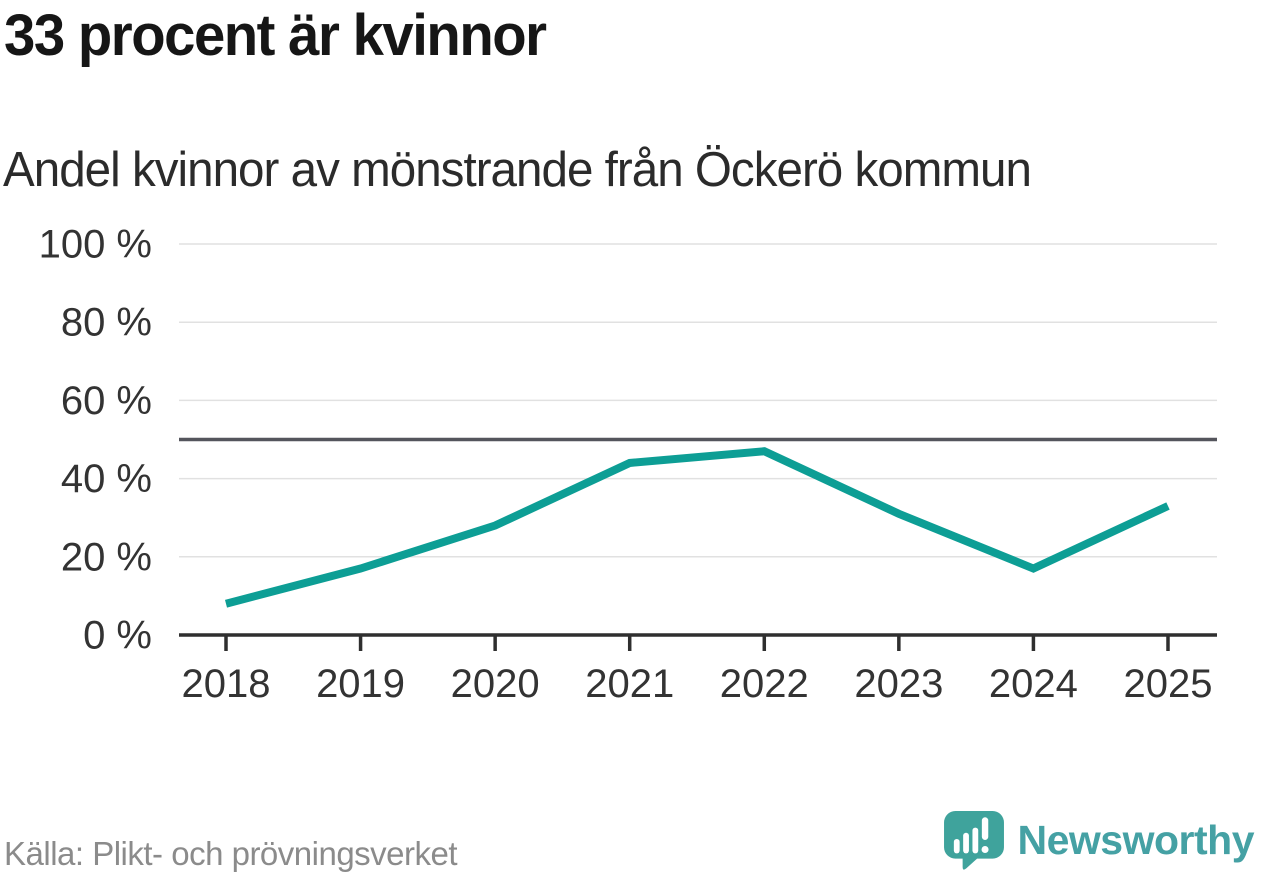 Image resolution: width=1262 pixels, height=879 pixels. I want to click on logo-exclamation-dot, so click(985, 849).